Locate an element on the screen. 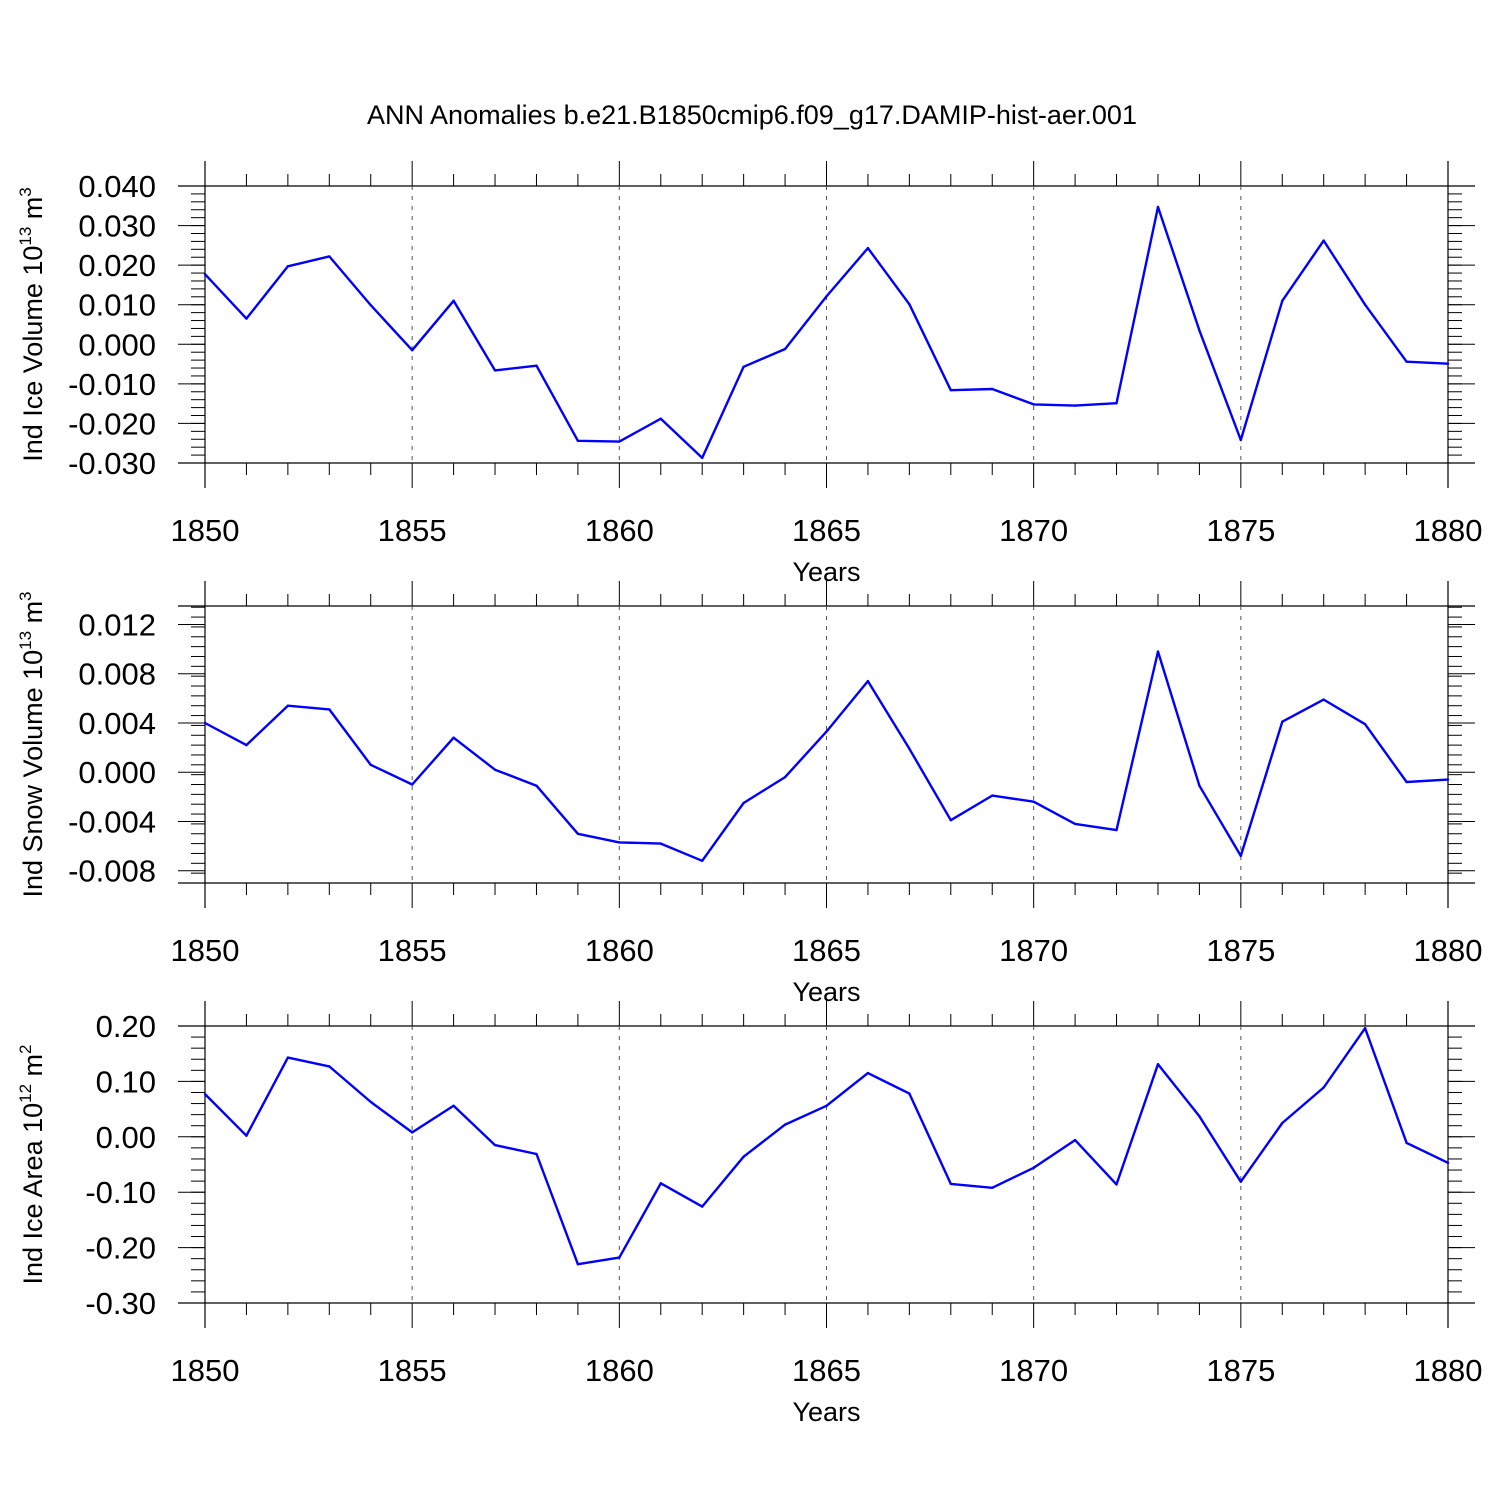  y-tick-label: 0.008 is located at coordinates (117, 674).